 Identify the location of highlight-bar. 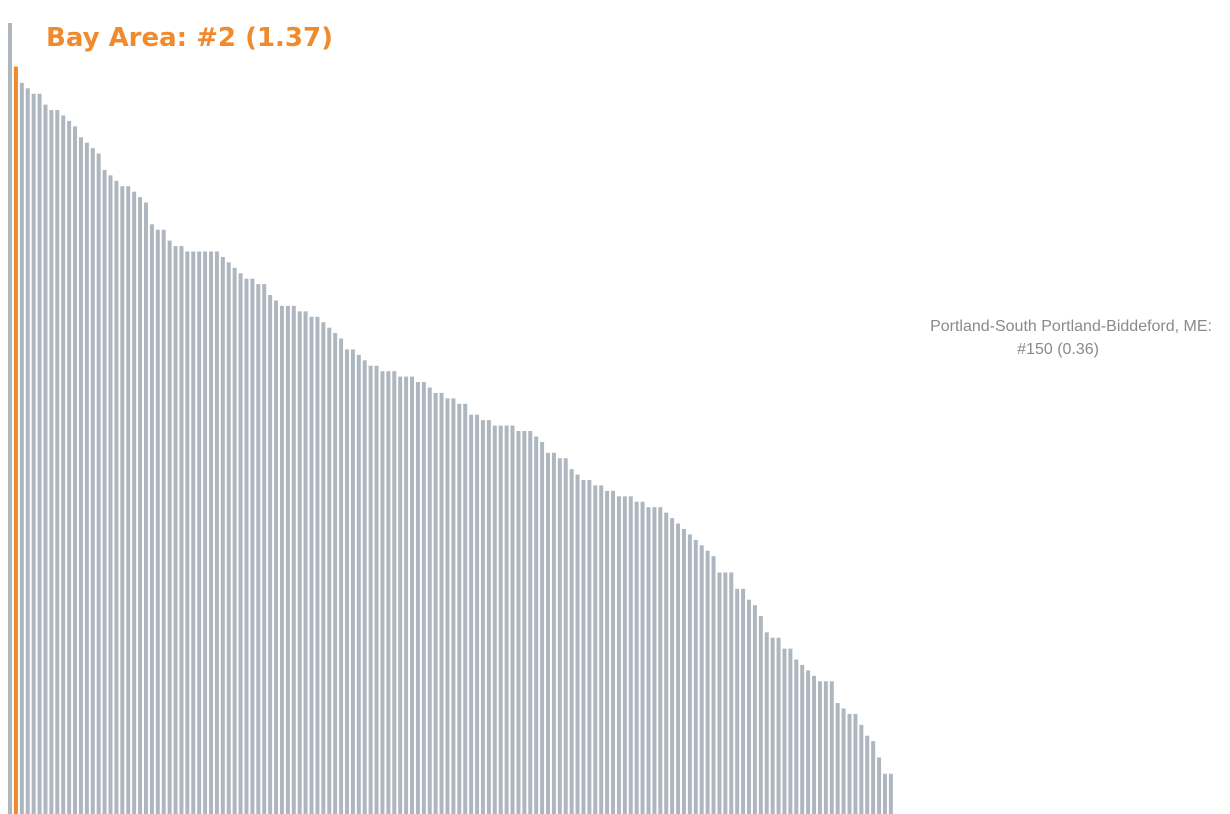
(15, 440).